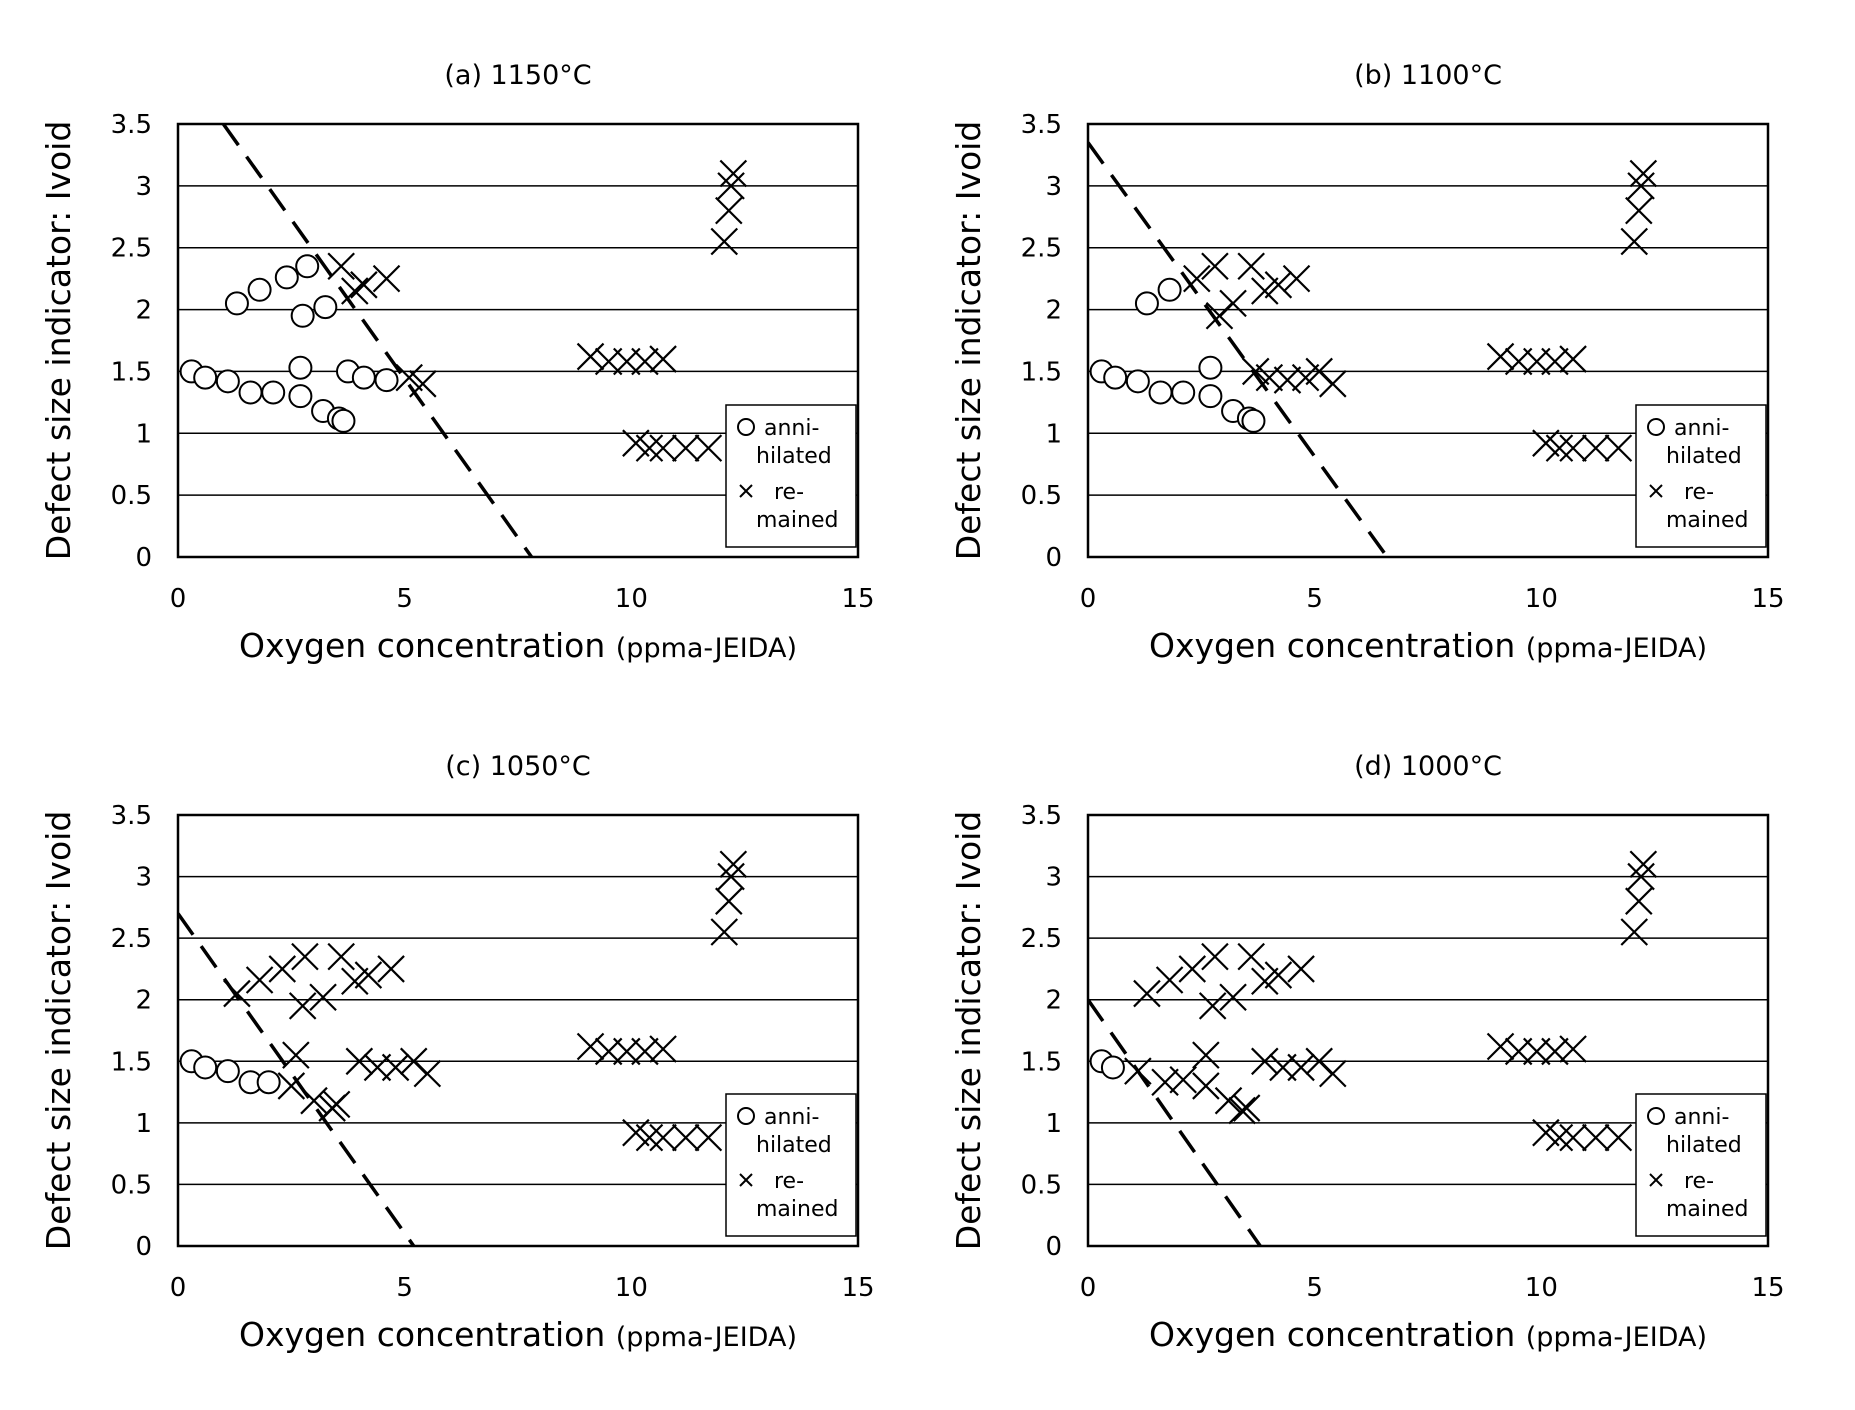  I want to click on y-axis-label: Defect size indicator: Ivoid, so click(968, 341).